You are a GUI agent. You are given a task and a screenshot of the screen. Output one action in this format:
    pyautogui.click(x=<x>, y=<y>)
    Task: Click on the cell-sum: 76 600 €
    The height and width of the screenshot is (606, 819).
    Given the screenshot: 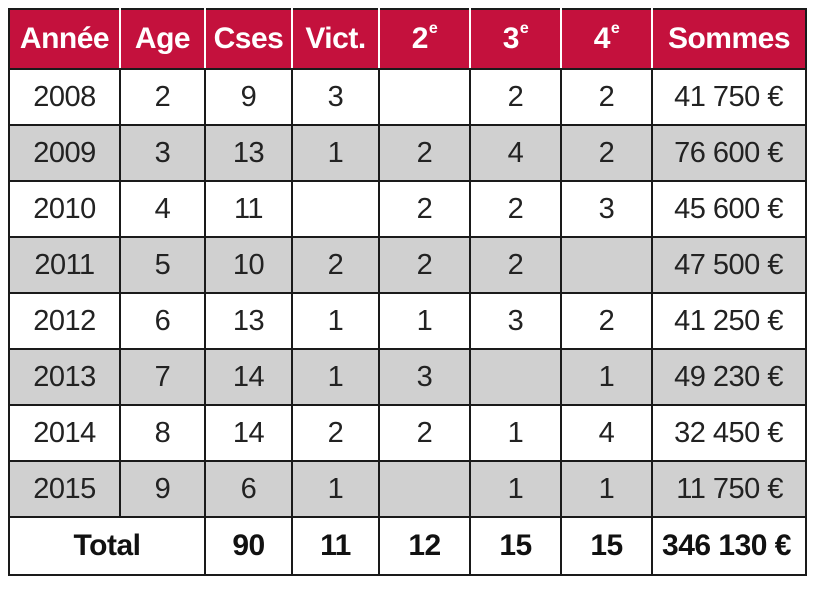 What is the action you would take?
    pyautogui.click(x=729, y=153)
    